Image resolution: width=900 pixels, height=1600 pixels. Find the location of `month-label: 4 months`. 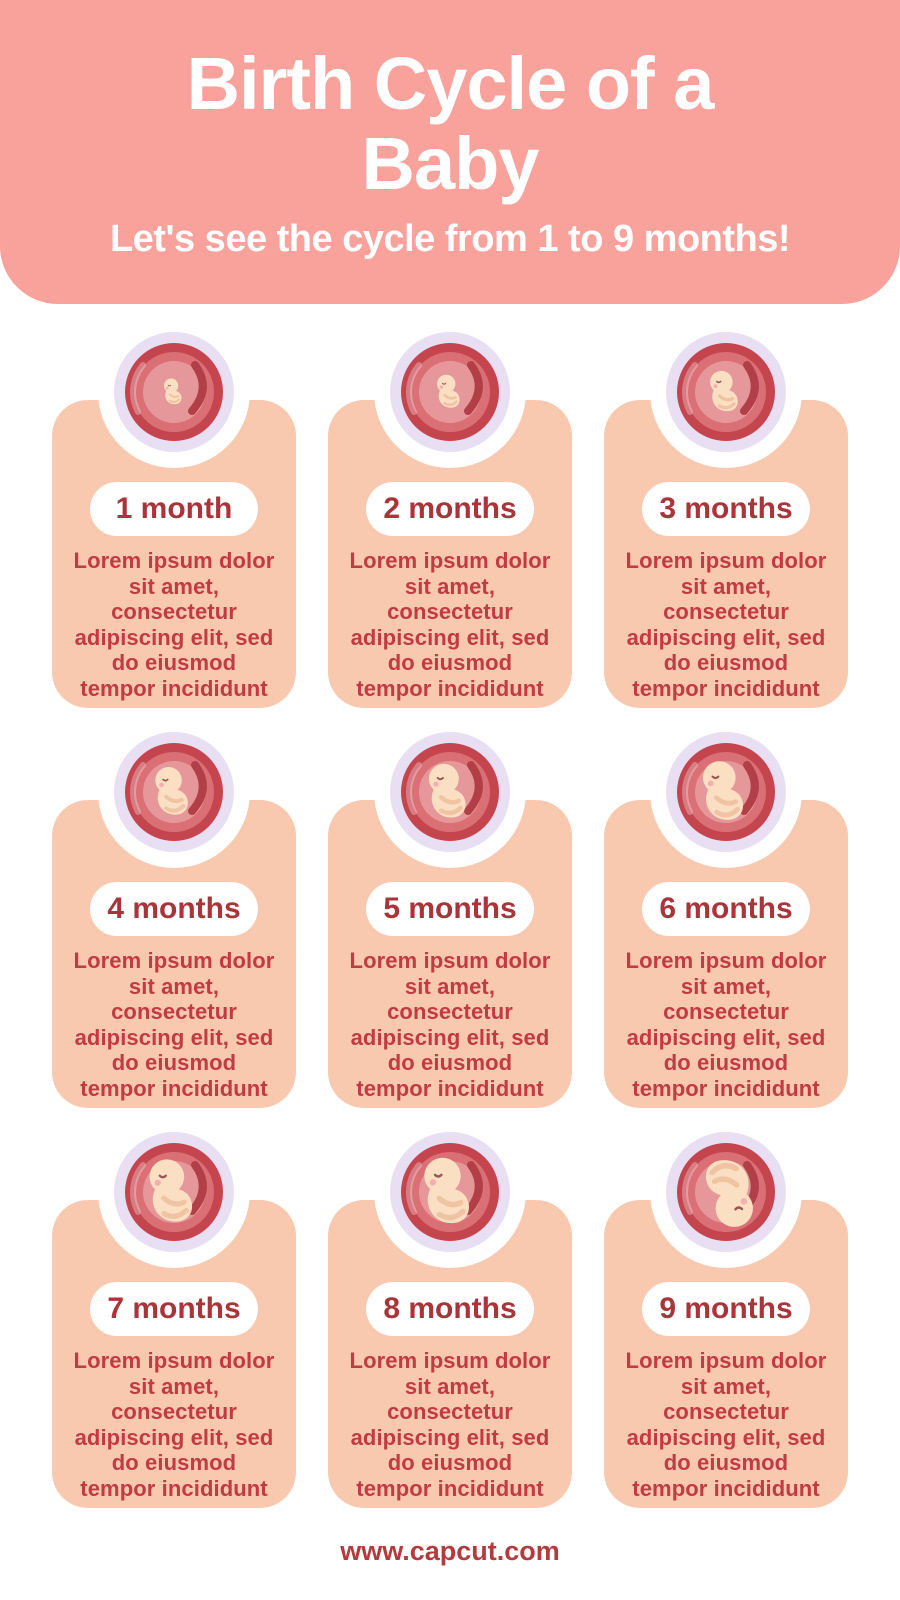

month-label: 4 months is located at coordinates (174, 908).